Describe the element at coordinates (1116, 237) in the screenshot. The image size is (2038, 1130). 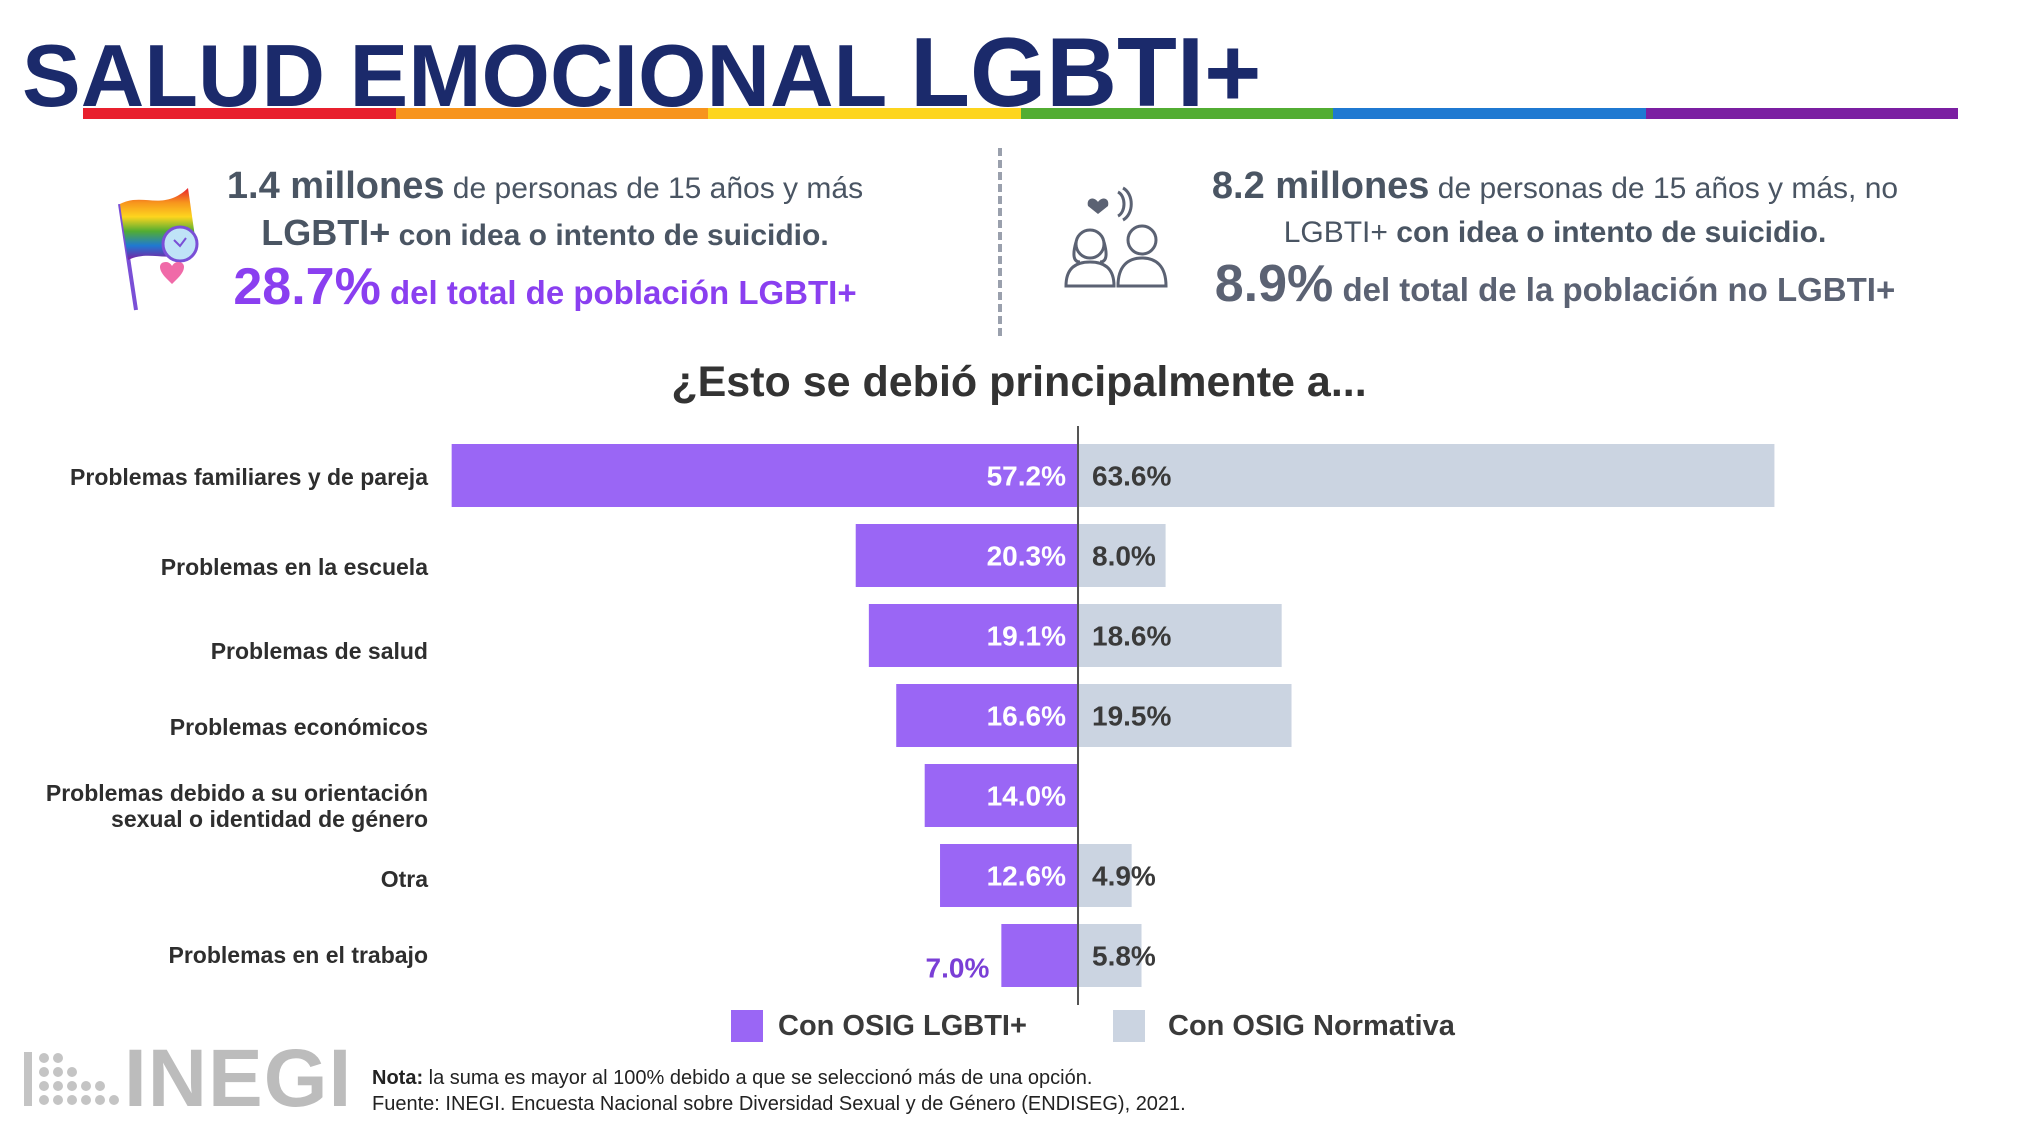
I see `people-listening-icon` at that location.